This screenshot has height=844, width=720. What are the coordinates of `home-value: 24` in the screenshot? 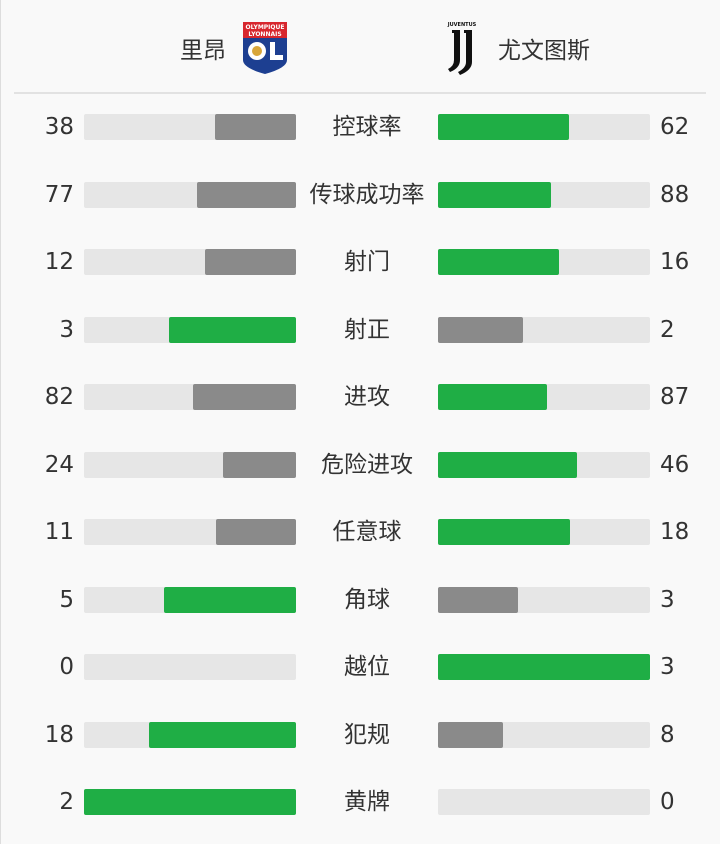 It's located at (59, 464).